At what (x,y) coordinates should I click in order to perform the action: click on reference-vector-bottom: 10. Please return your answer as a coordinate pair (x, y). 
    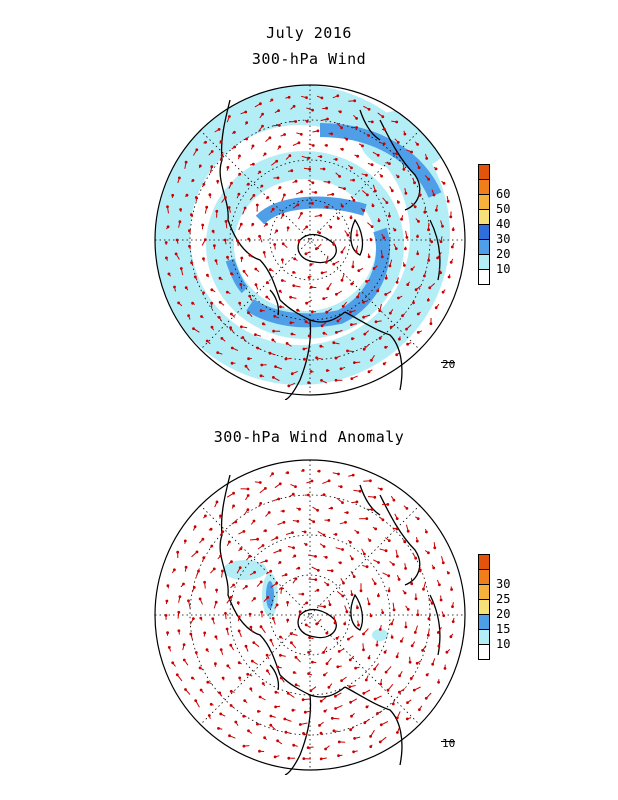
    Looking at the image, I should click on (449, 743).